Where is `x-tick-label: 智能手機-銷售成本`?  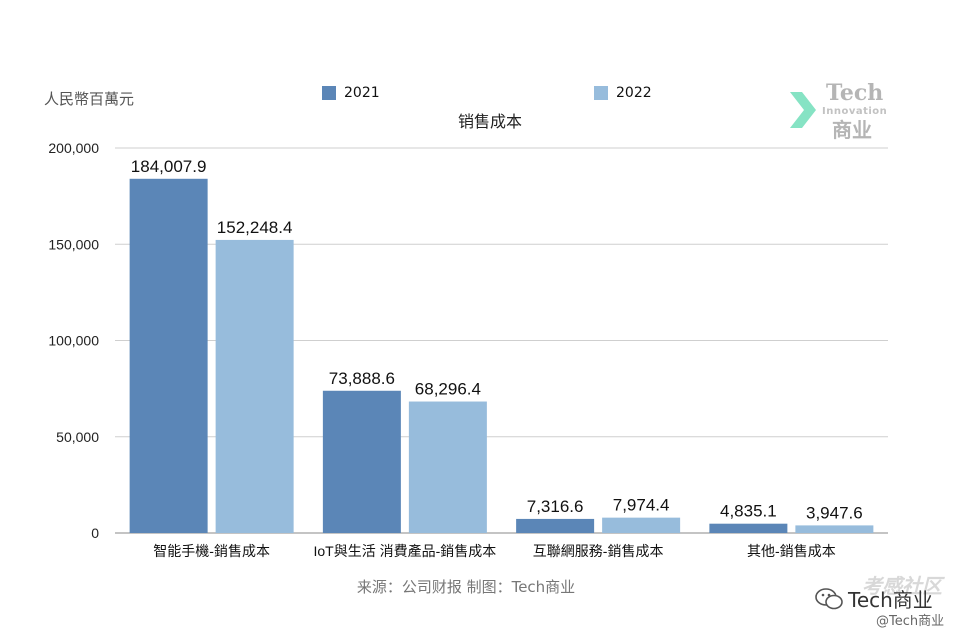
x-tick-label: 智能手機-銷售成本 is located at coordinates (211, 551).